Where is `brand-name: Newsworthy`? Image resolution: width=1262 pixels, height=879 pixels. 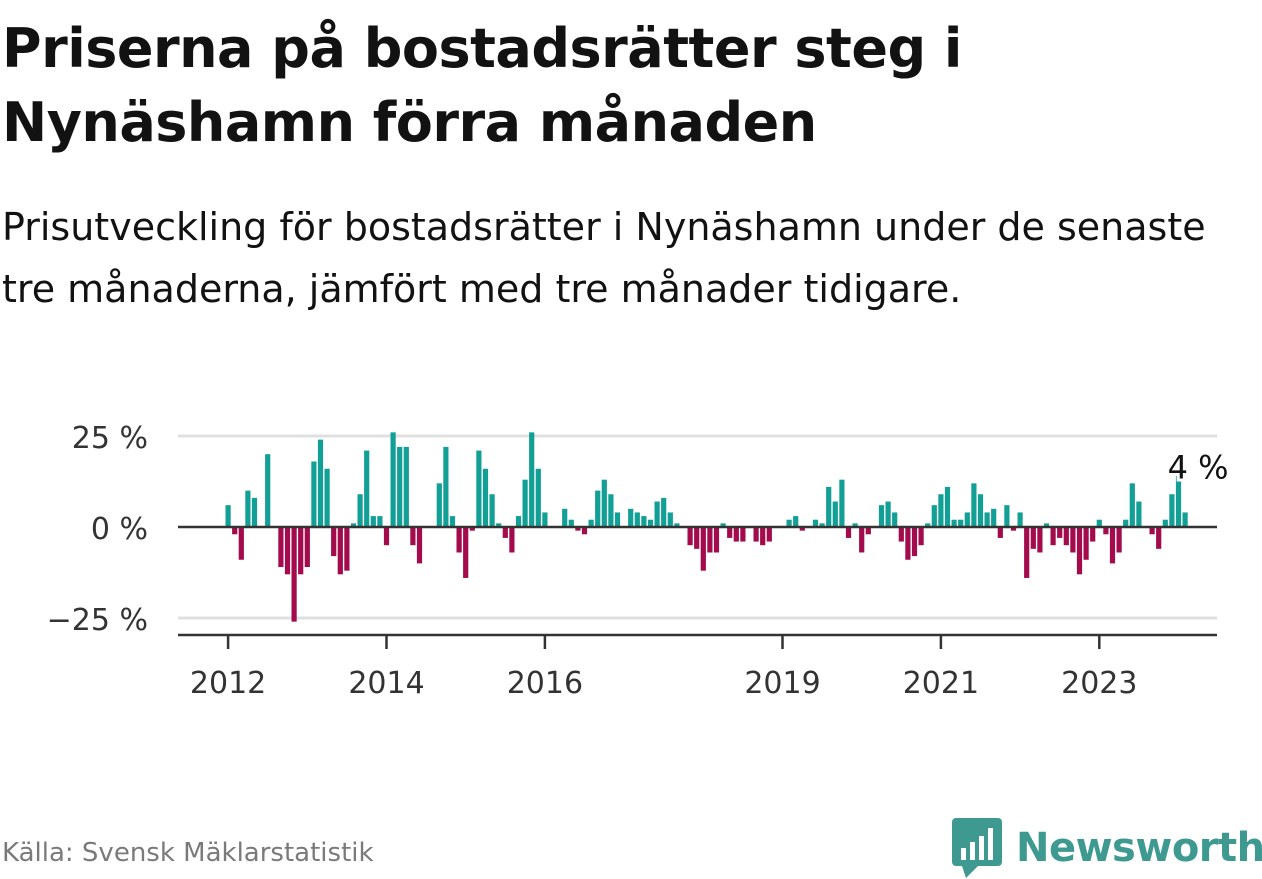
brand-name: Newsworthy is located at coordinates (1139, 848).